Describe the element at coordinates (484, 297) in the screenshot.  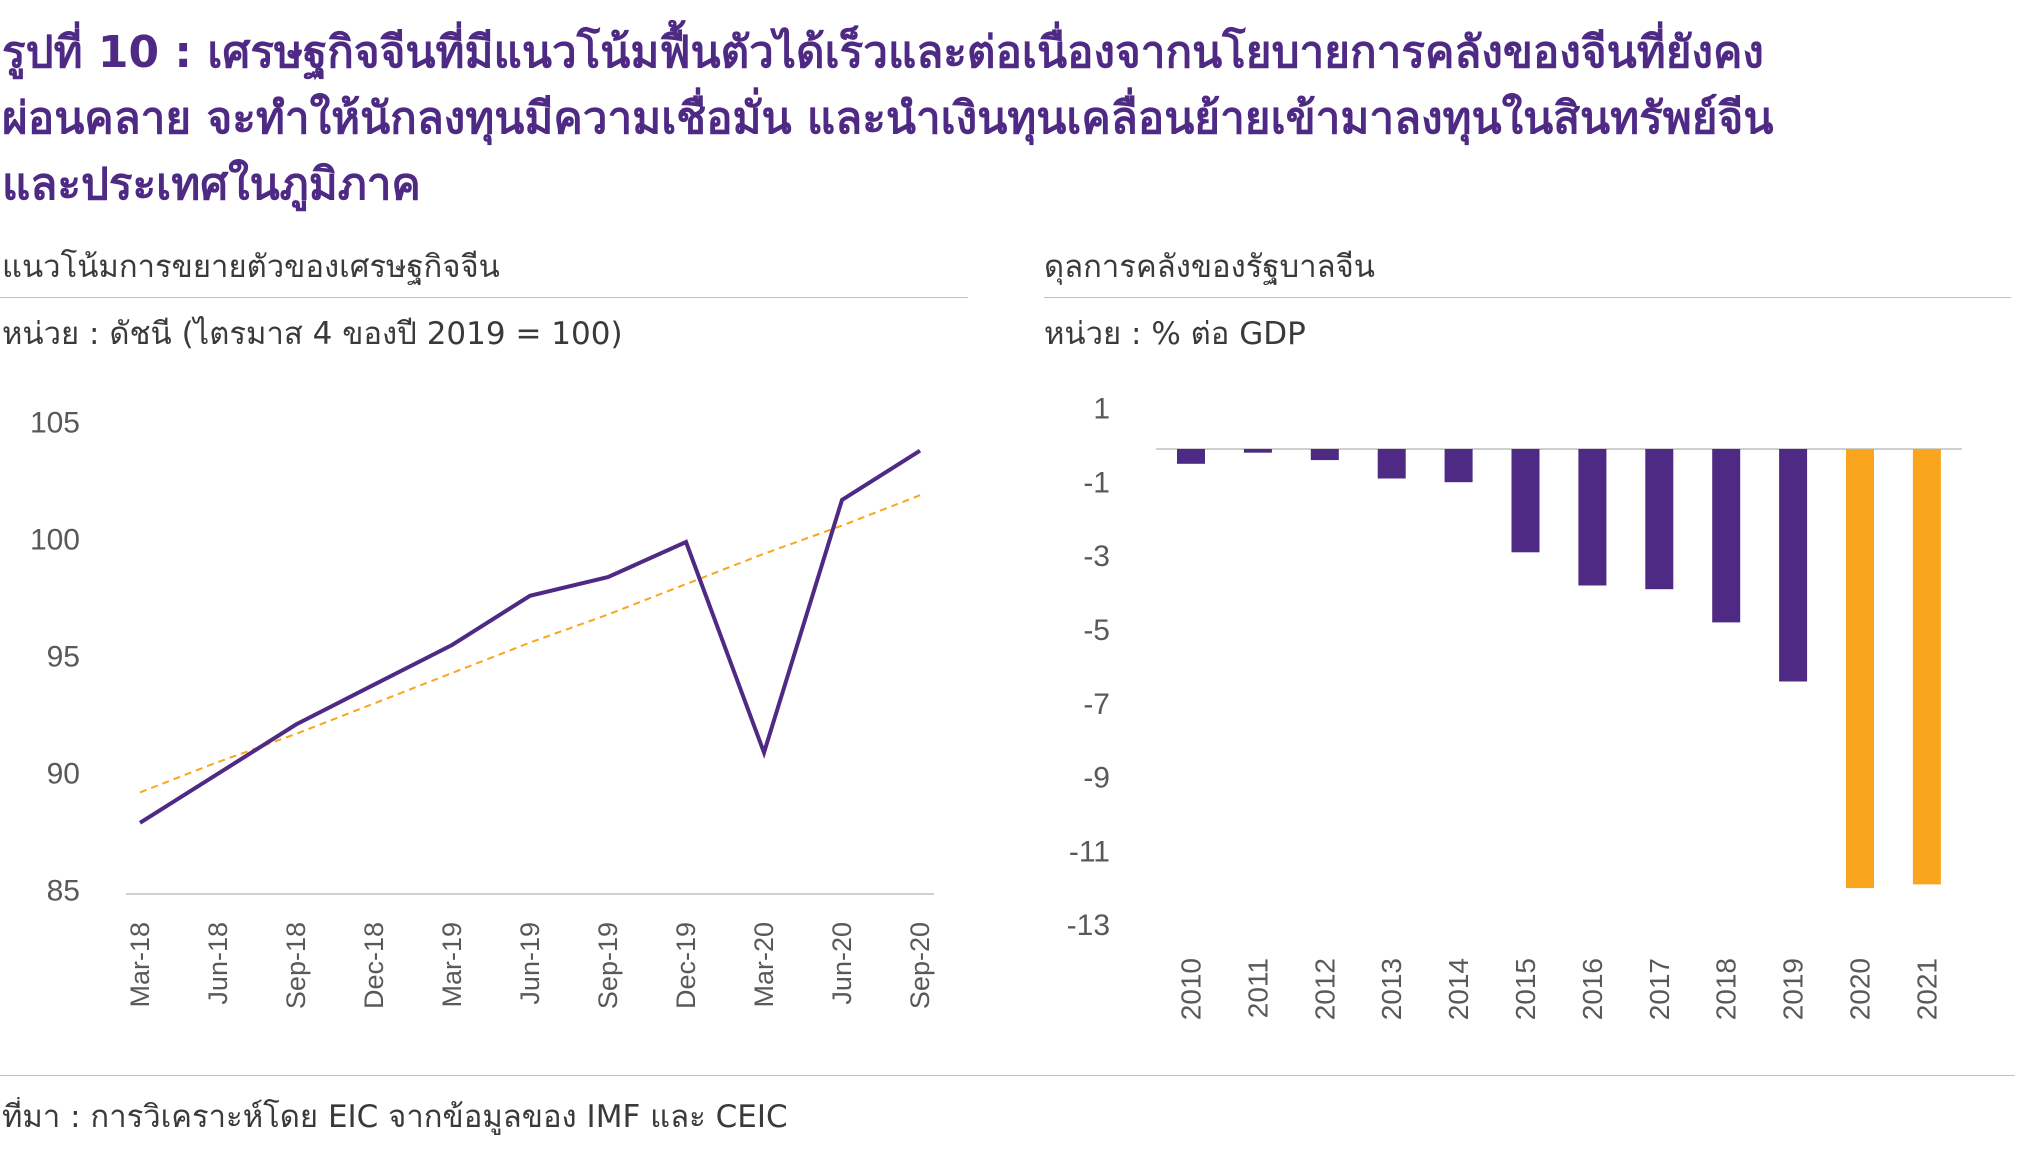
I see `growth-chart-title-divider` at that location.